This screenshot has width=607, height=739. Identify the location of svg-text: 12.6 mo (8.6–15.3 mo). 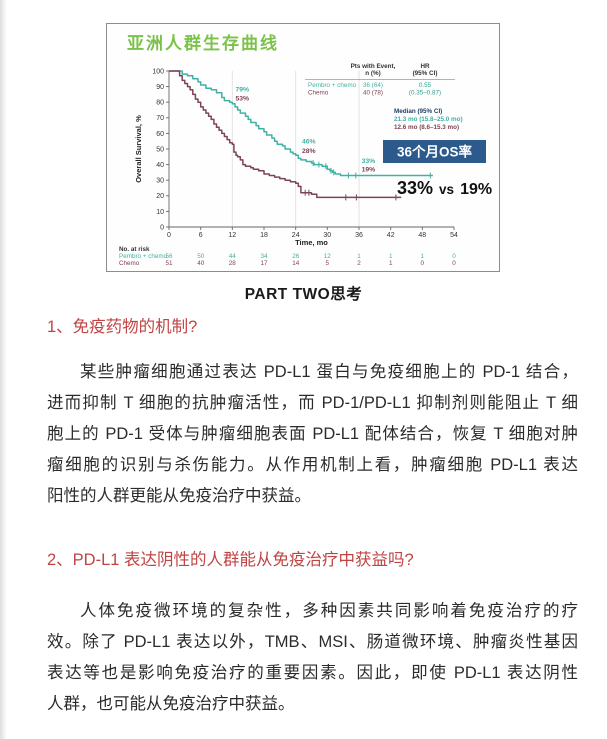
(426, 127).